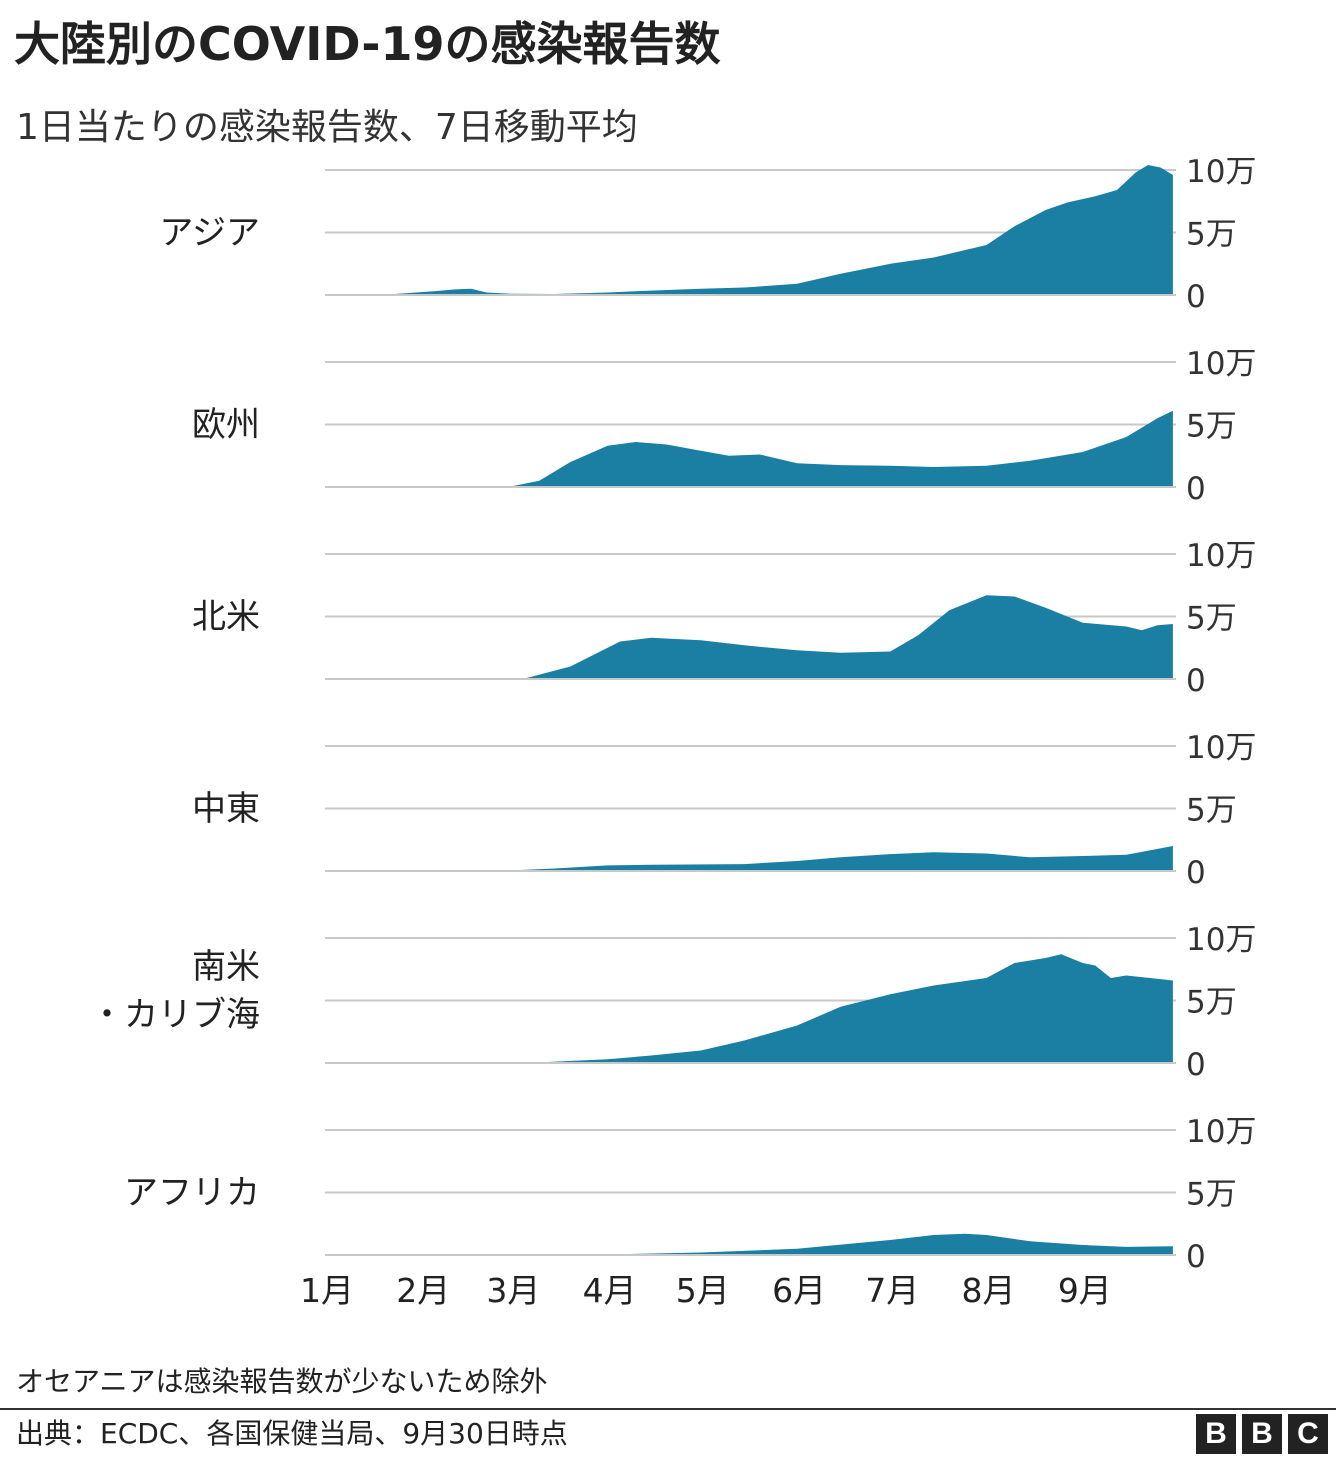  I want to click on series-label: アフリカ, so click(192, 1193).